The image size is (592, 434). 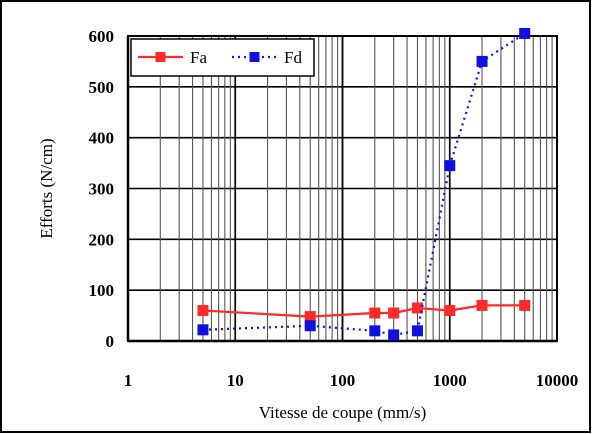 I want to click on y-tick-label: 200, so click(x=102, y=239).